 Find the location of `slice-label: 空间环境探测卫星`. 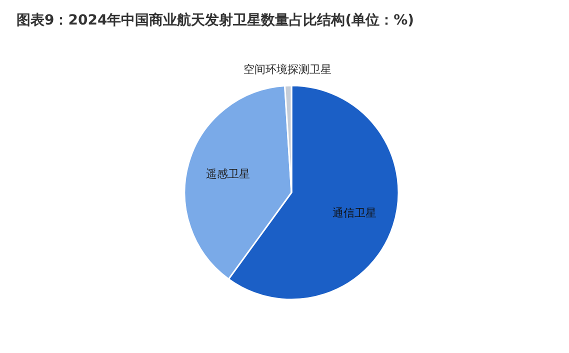

slice-label: 空间环境探测卫星 is located at coordinates (288, 69).